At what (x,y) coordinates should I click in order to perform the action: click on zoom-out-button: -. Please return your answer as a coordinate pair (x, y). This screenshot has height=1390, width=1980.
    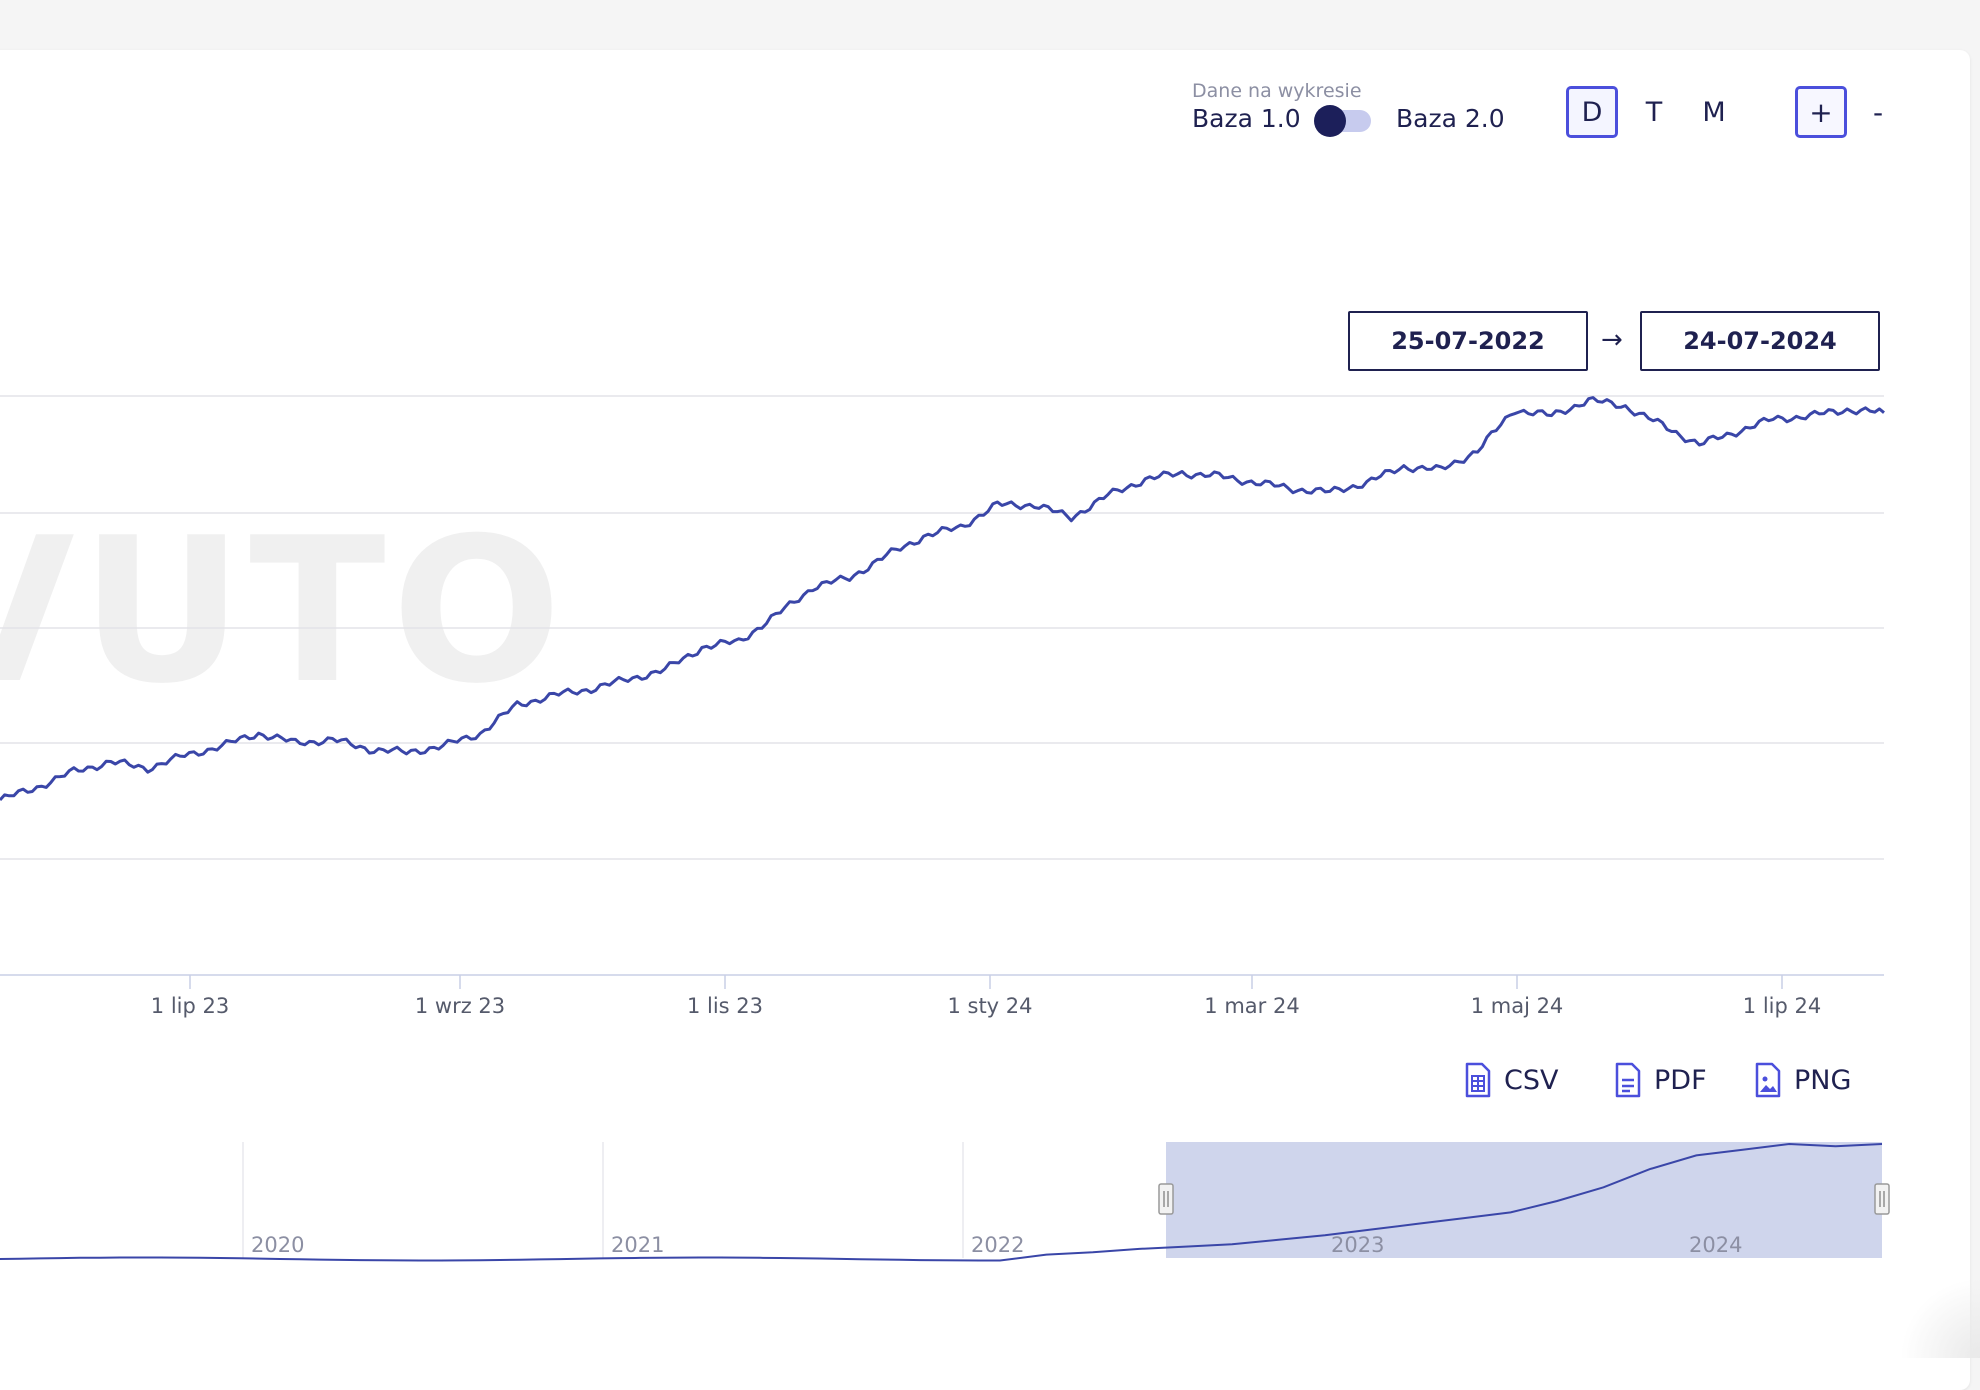
    Looking at the image, I should click on (1878, 112).